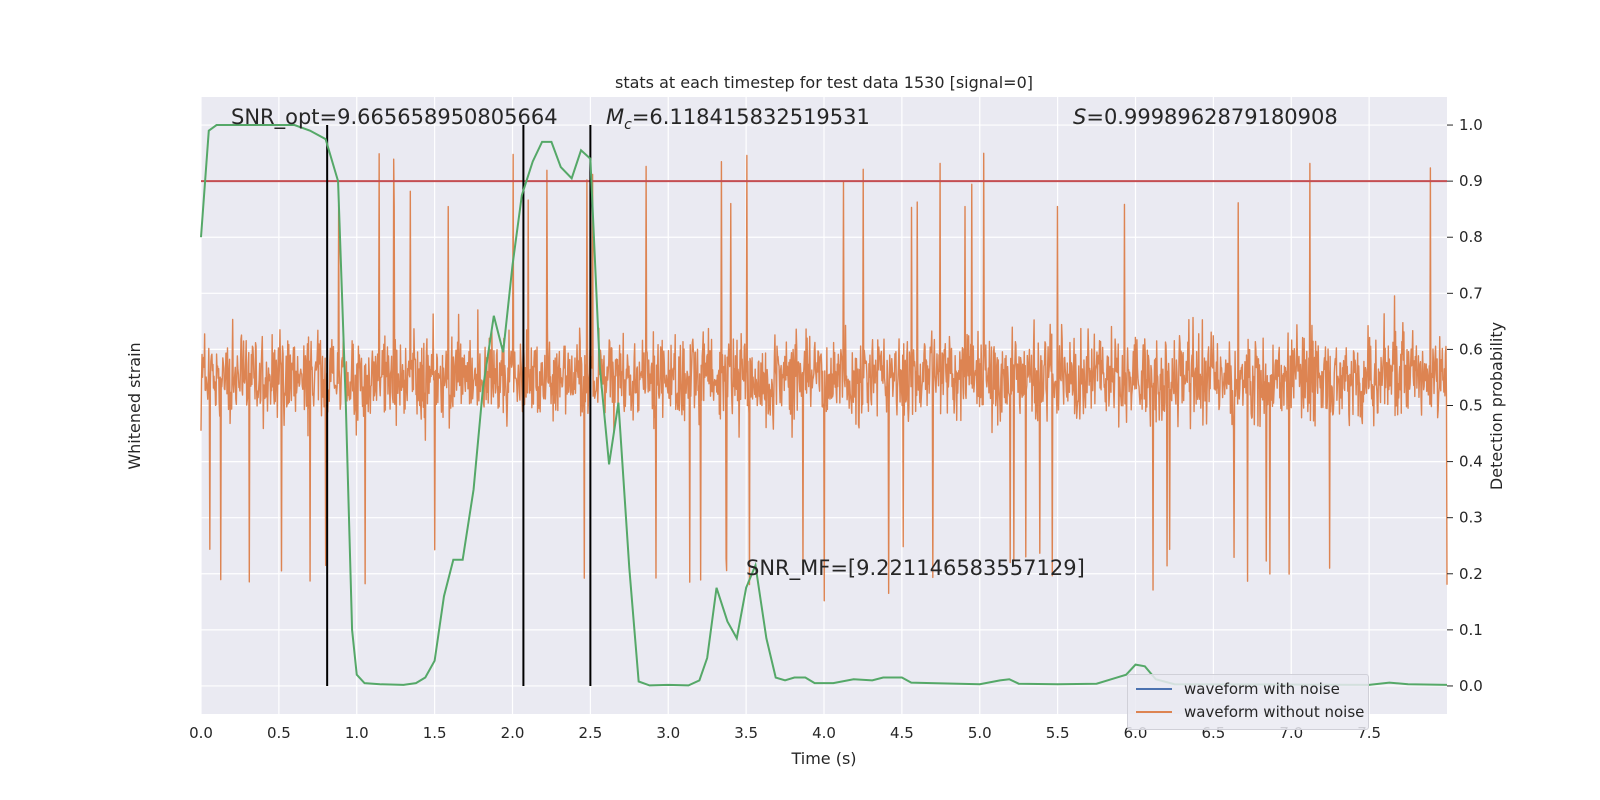  What do you see at coordinates (357, 733) in the screenshot?
I see `x-tick-label: 1.0` at bounding box center [357, 733].